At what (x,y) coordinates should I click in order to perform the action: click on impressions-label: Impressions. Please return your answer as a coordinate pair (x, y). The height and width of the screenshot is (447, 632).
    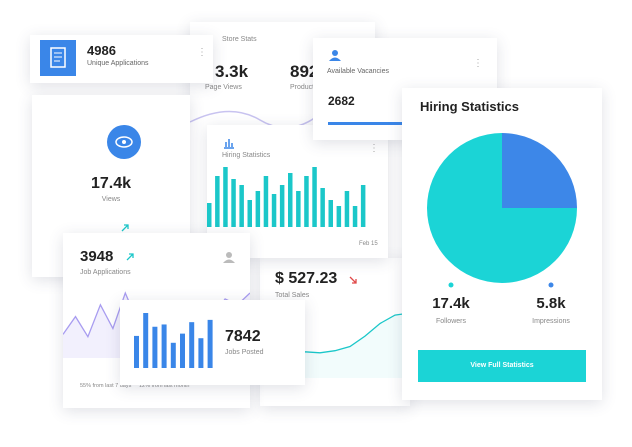
    Looking at the image, I should click on (551, 321).